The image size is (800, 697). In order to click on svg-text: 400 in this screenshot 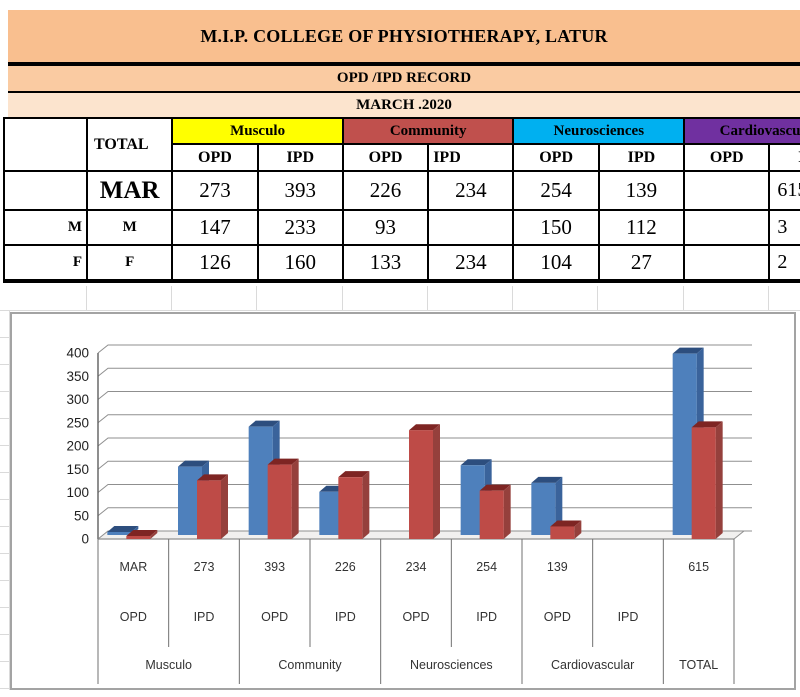, I will do `click(77, 353)`.